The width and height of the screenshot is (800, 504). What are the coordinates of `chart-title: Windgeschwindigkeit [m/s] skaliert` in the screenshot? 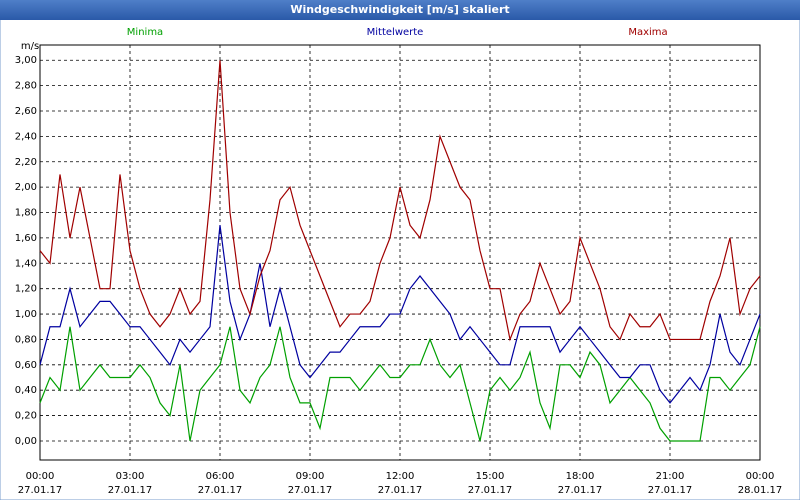 It's located at (399, 9).